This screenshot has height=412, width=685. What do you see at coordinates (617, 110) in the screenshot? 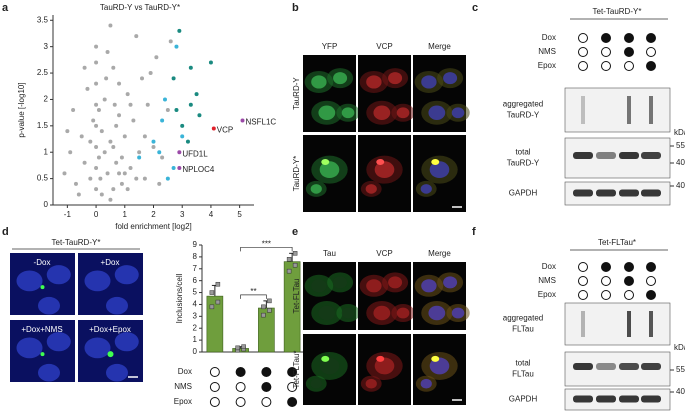
I see `blot` at bounding box center [617, 110].